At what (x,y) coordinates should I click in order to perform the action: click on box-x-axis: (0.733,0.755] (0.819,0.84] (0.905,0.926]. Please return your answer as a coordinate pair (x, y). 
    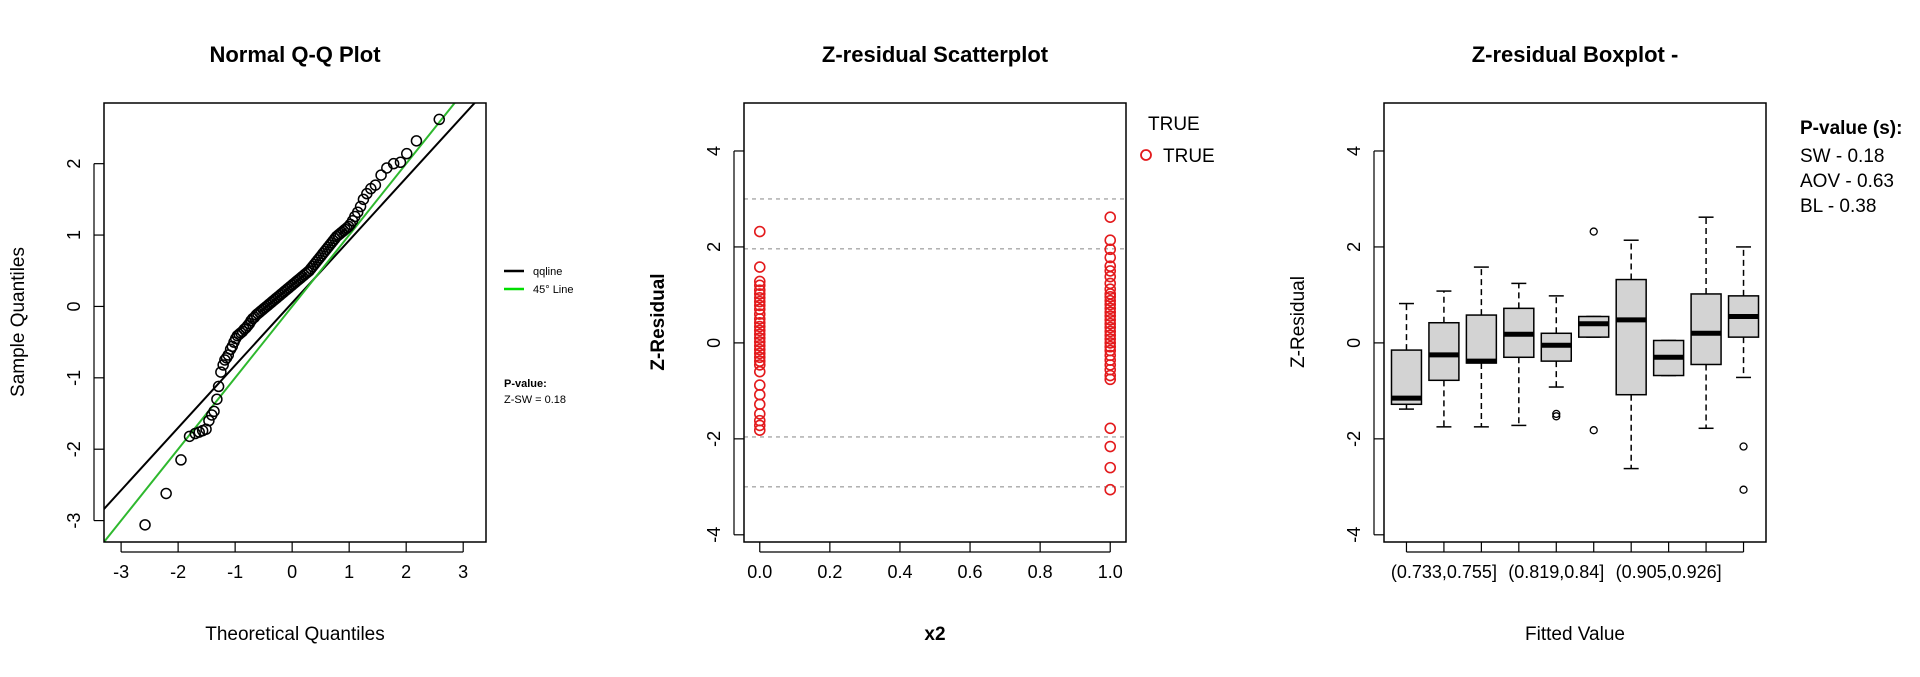
    Looking at the image, I should click on (1568, 562).